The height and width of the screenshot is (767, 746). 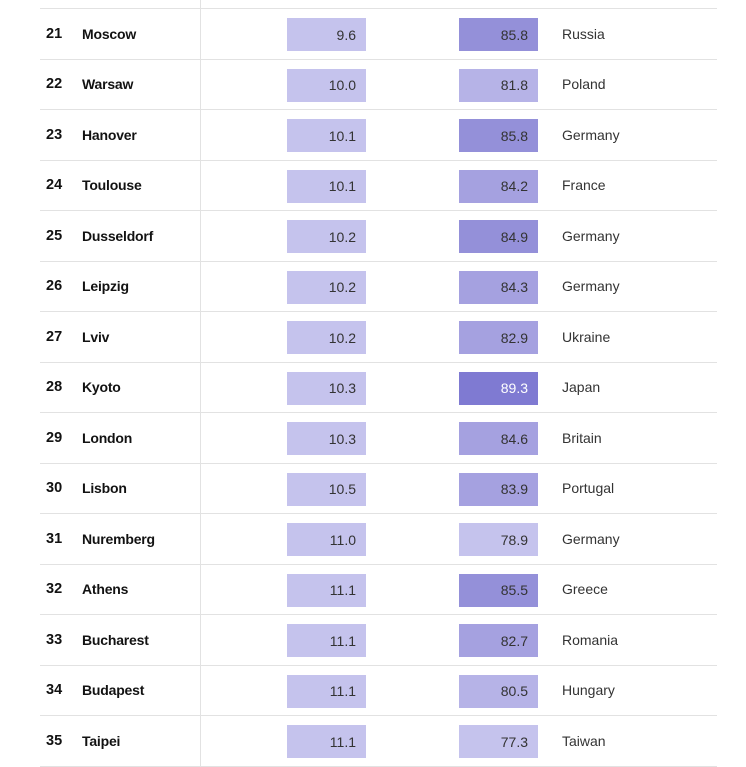 What do you see at coordinates (54, 387) in the screenshot?
I see `rank-number: 28` at bounding box center [54, 387].